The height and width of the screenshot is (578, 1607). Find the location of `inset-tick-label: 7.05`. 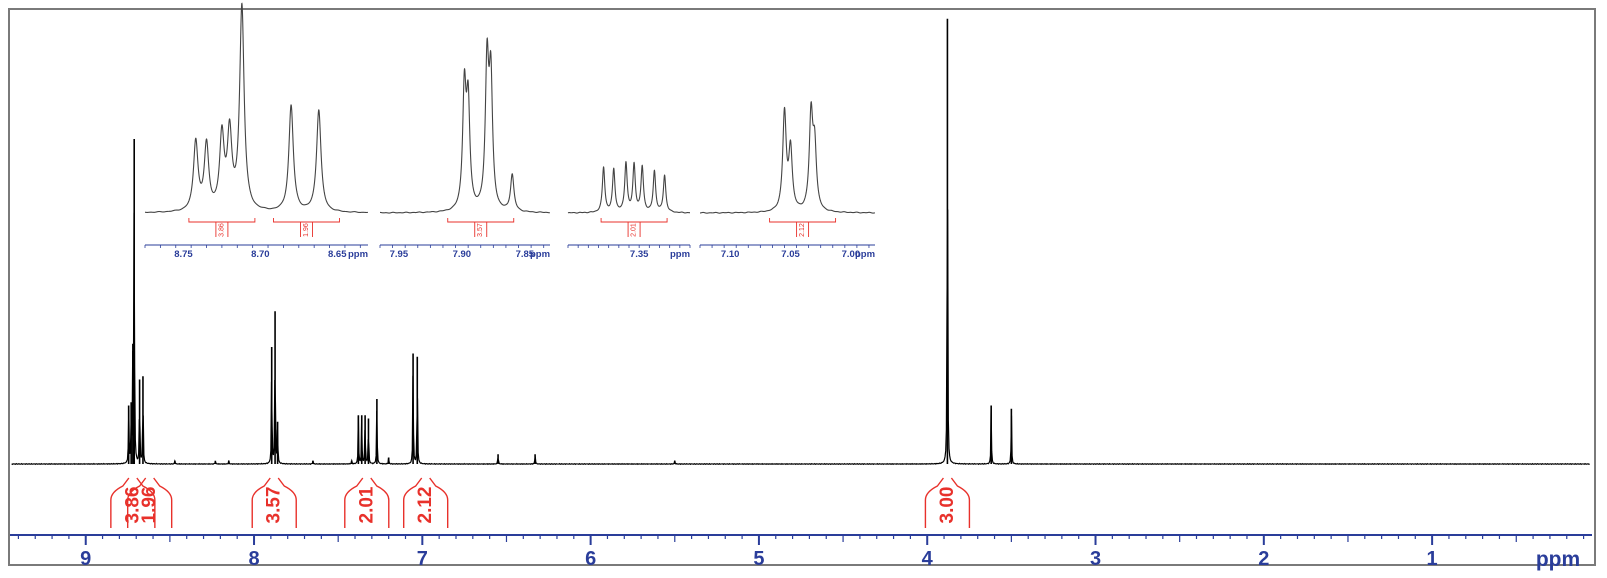

inset-tick-label: 7.05 is located at coordinates (790, 254).